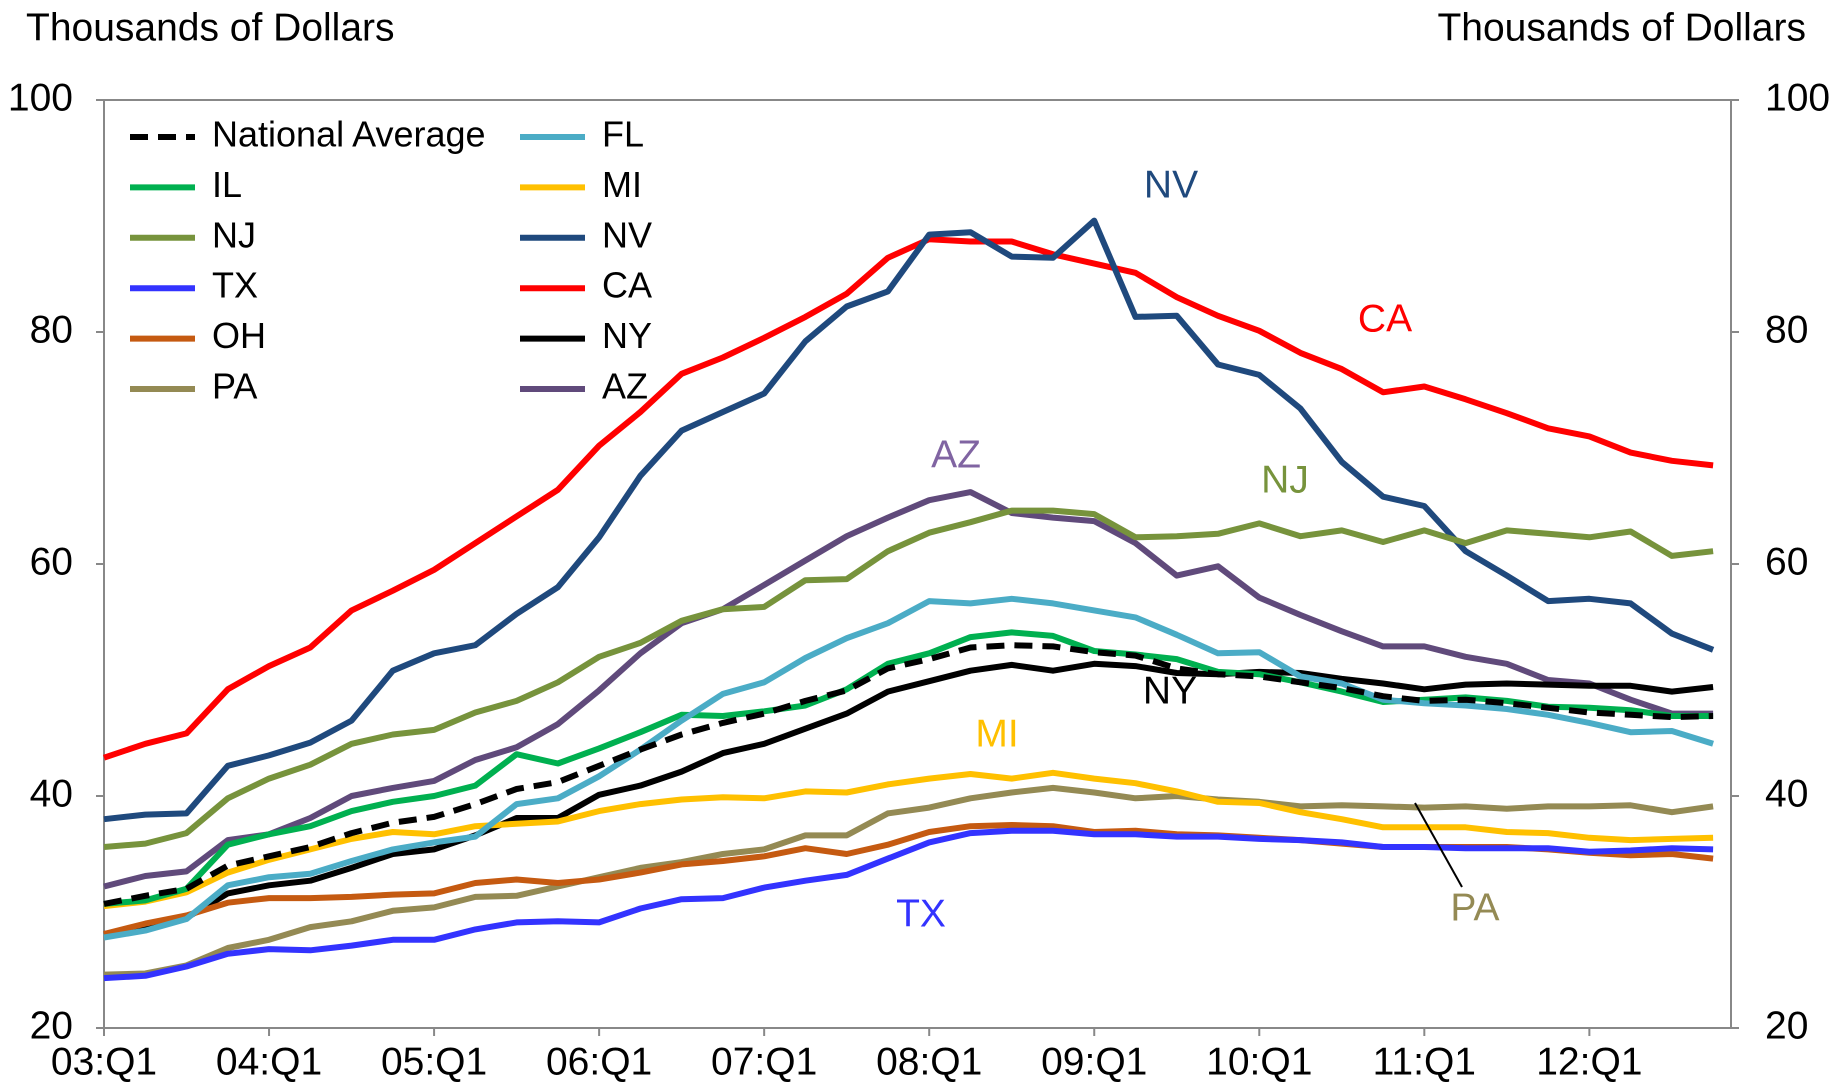 The image size is (1839, 1085). I want to click on legend-label: TX, so click(235, 285).